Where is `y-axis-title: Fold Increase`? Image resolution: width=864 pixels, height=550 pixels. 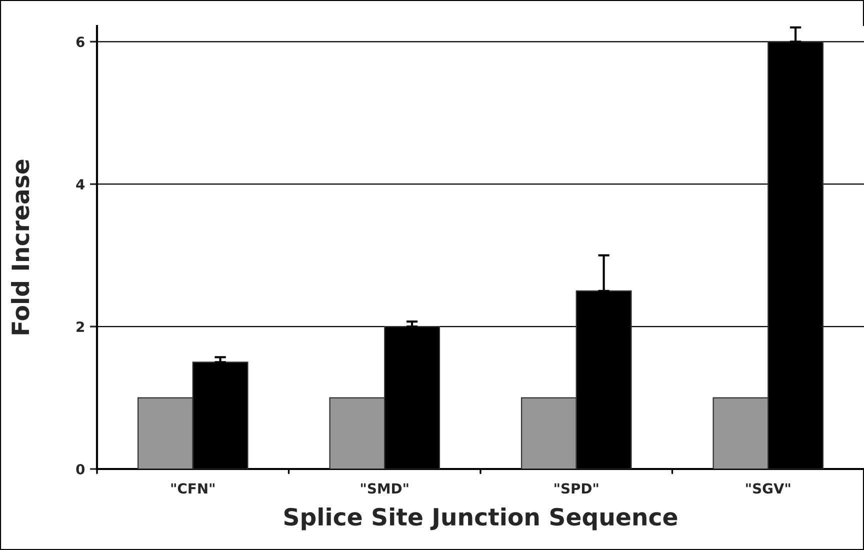
y-axis-title: Fold Increase is located at coordinates (20, 247).